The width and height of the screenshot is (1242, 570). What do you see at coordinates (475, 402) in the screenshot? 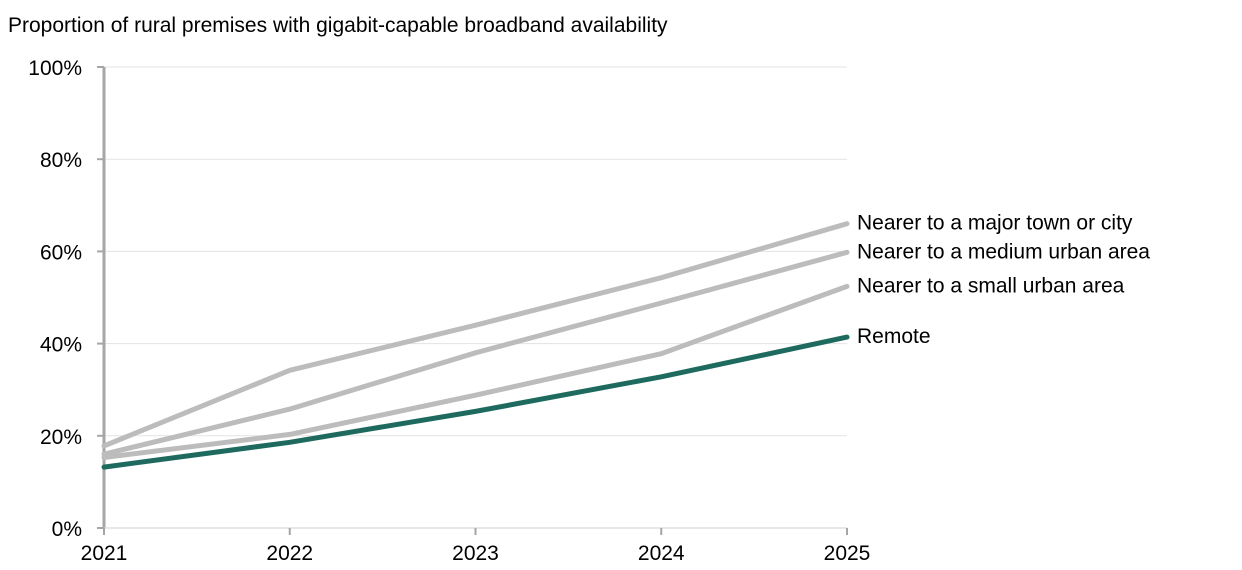
I see `series-line-remote` at bounding box center [475, 402].